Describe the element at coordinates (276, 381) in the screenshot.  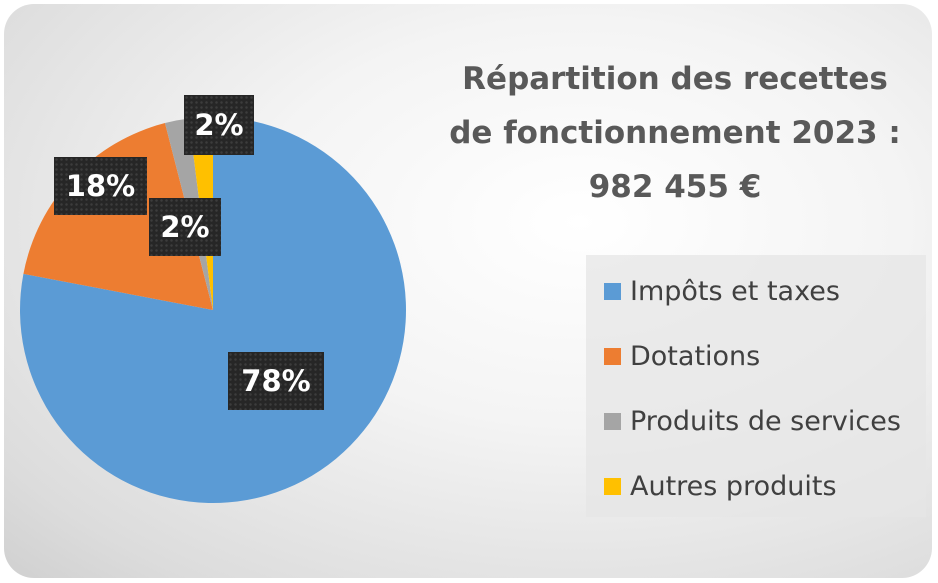
I see `data-label-impots: 78%` at that location.